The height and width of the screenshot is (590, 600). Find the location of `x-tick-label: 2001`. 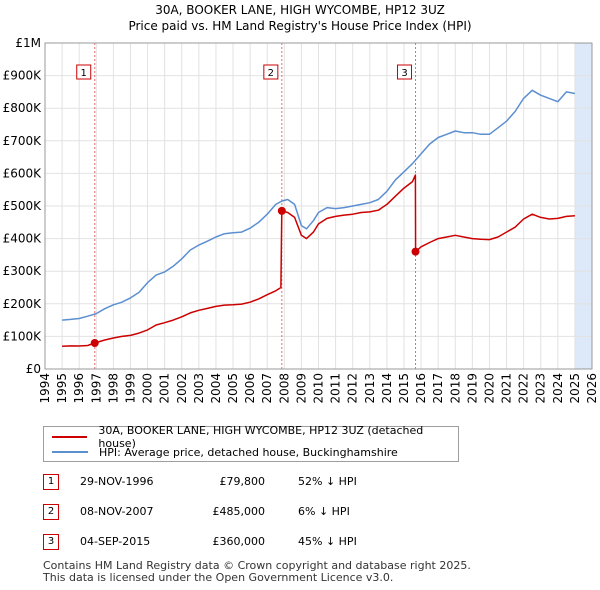

x-tick-label: 2001 is located at coordinates (165, 388).